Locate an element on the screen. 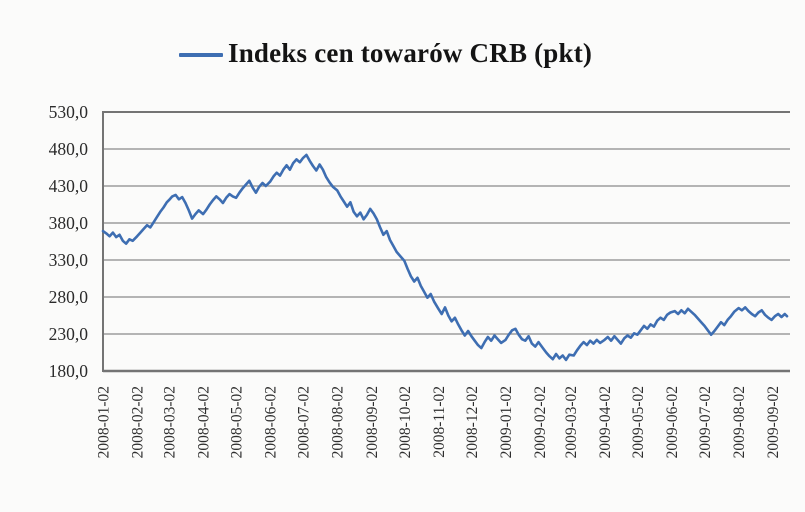  chart-legend: Indeks cen towarów CRB (pkt) is located at coordinates (385, 53).